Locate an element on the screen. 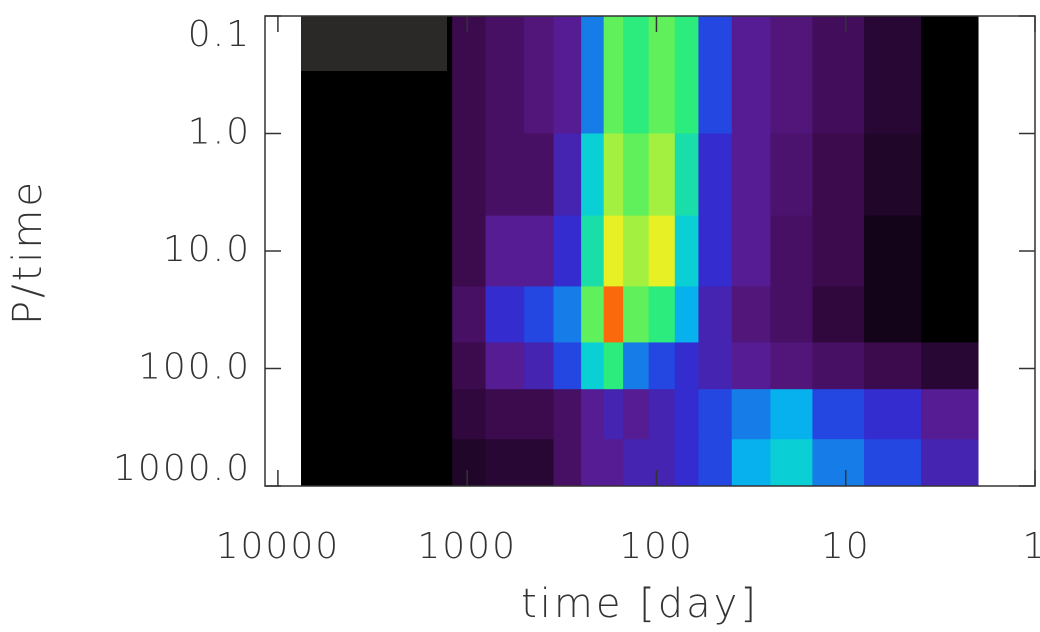 This screenshot has width=1040, height=632. y-tick-label: 1.0 is located at coordinates (219, 132).